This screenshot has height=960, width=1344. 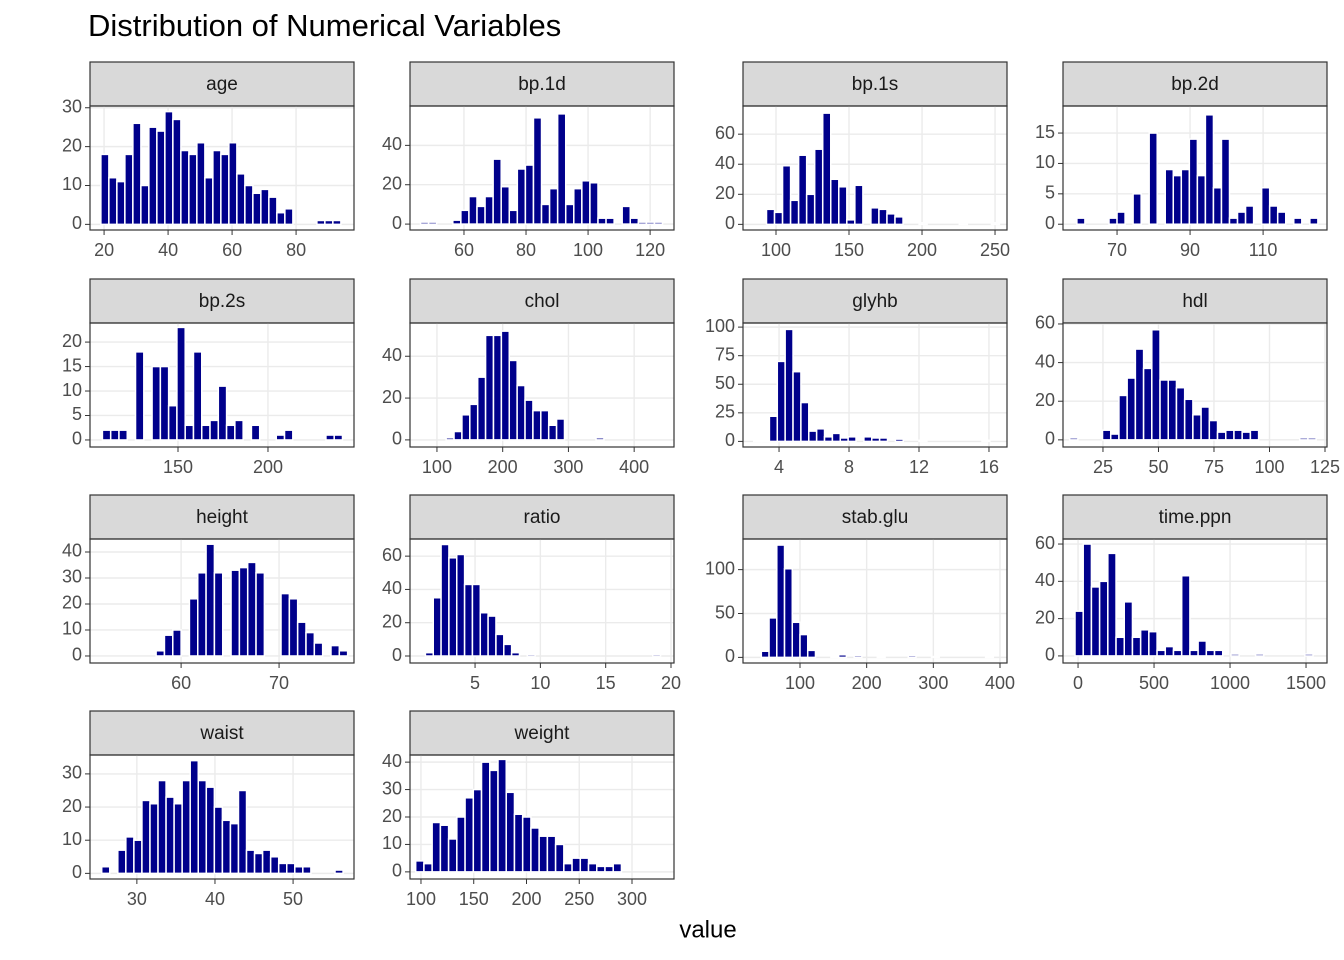 I want to click on strip-label: hdl, so click(x=1194, y=301).